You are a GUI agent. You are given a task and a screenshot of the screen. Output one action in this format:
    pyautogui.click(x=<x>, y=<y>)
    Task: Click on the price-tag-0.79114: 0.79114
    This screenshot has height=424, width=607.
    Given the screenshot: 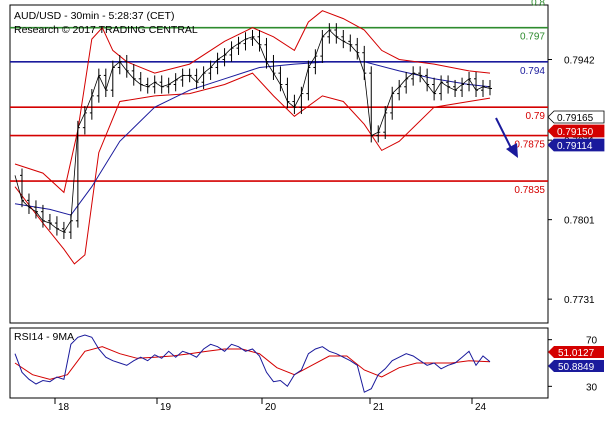 What is the action you would take?
    pyautogui.click(x=575, y=146)
    